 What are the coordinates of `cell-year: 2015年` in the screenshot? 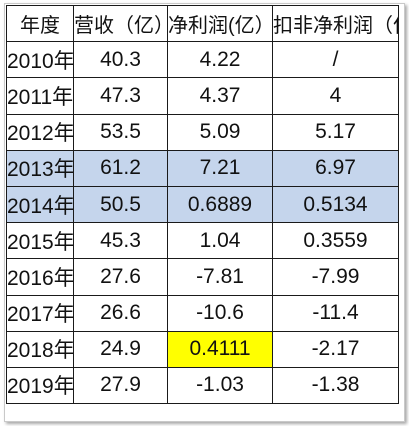 It's located at (40, 241).